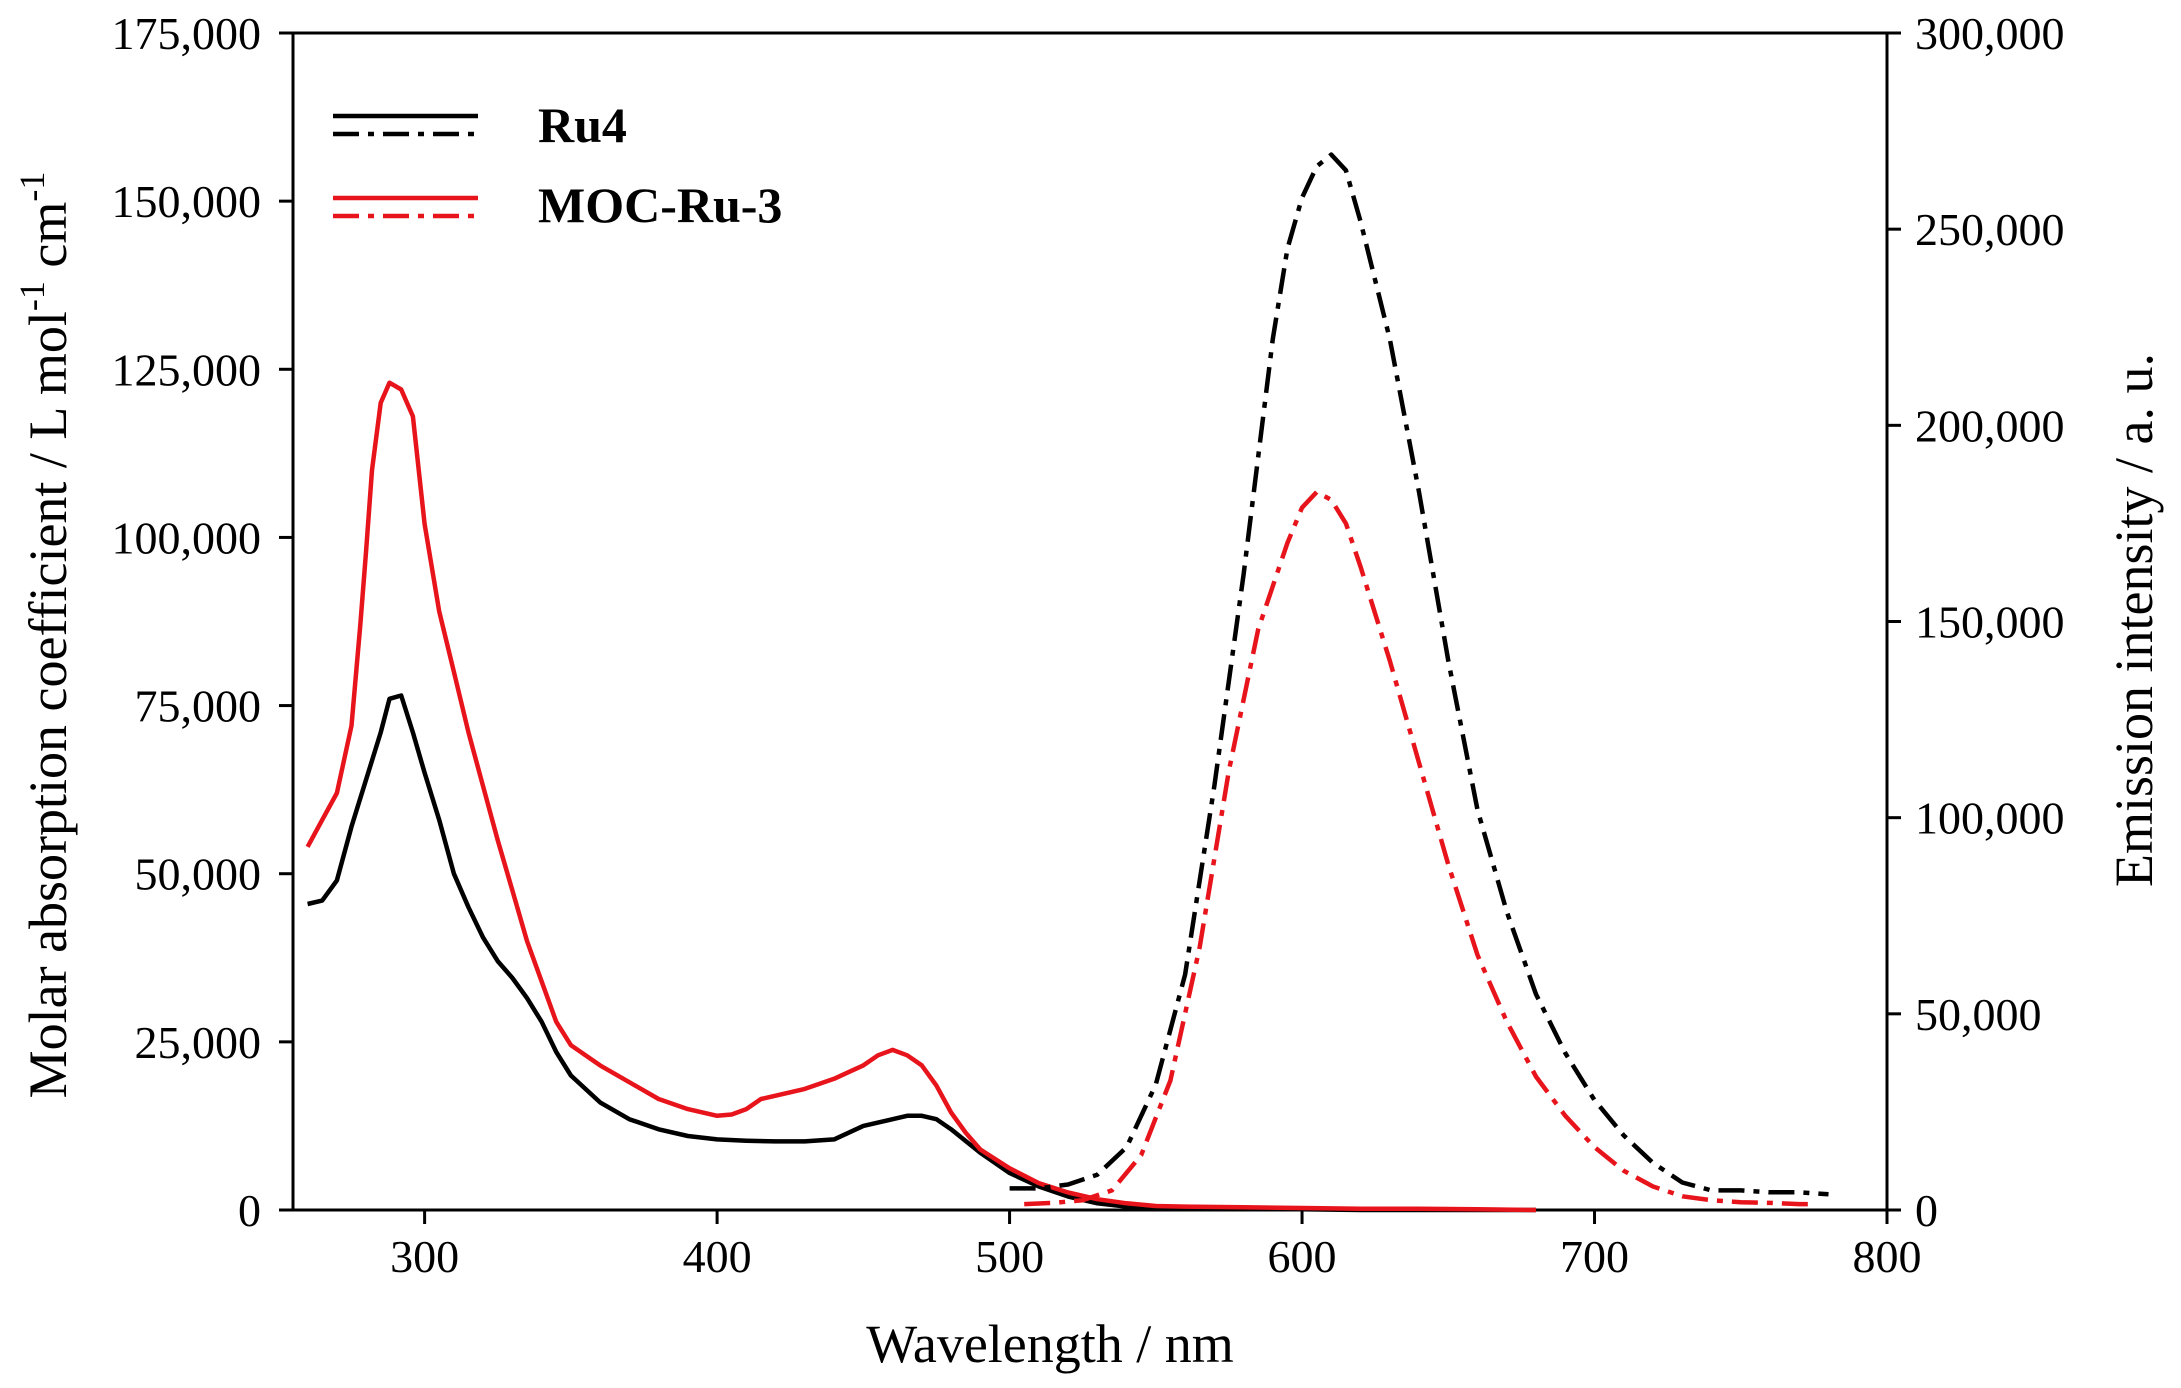  What do you see at coordinates (187, 369) in the screenshot?
I see `left-y-tick-label: 125,000` at bounding box center [187, 369].